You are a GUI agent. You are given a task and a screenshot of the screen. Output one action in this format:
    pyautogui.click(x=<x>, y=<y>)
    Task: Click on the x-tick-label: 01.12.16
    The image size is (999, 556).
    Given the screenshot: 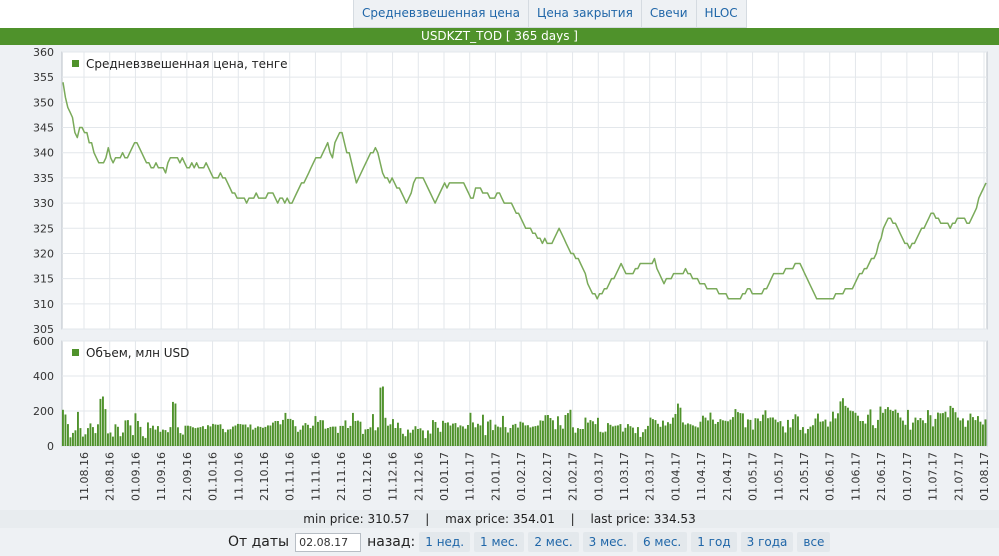 What is the action you would take?
    pyautogui.click(x=367, y=476)
    